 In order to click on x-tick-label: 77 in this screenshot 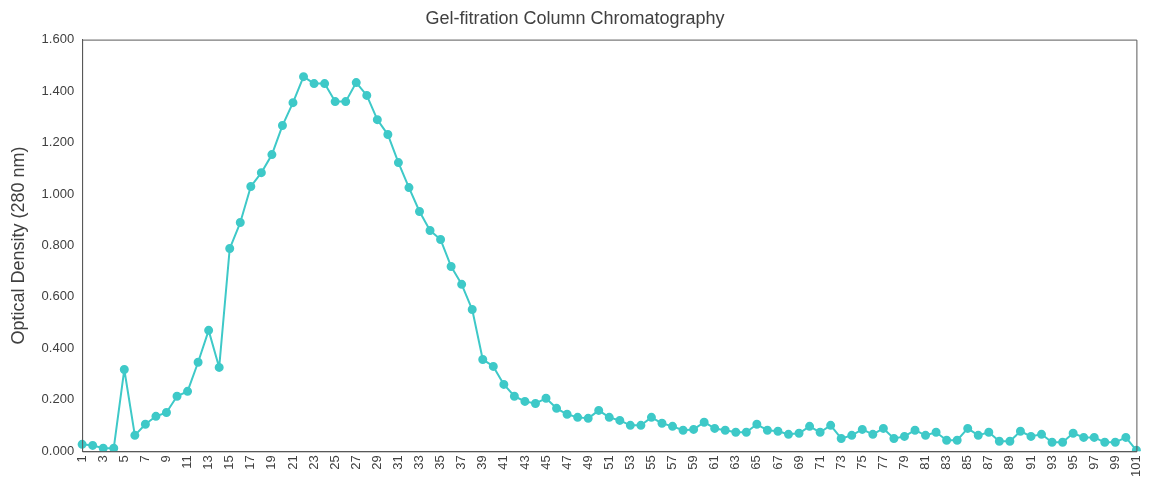, I will do `click(882, 462)`.